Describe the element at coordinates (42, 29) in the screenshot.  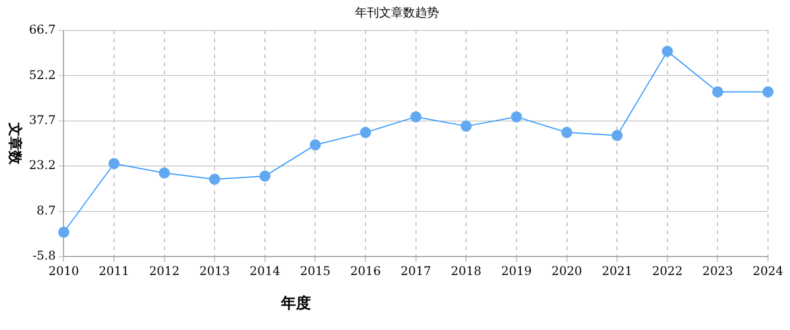
I see `y-tick-label: 66.7` at that location.